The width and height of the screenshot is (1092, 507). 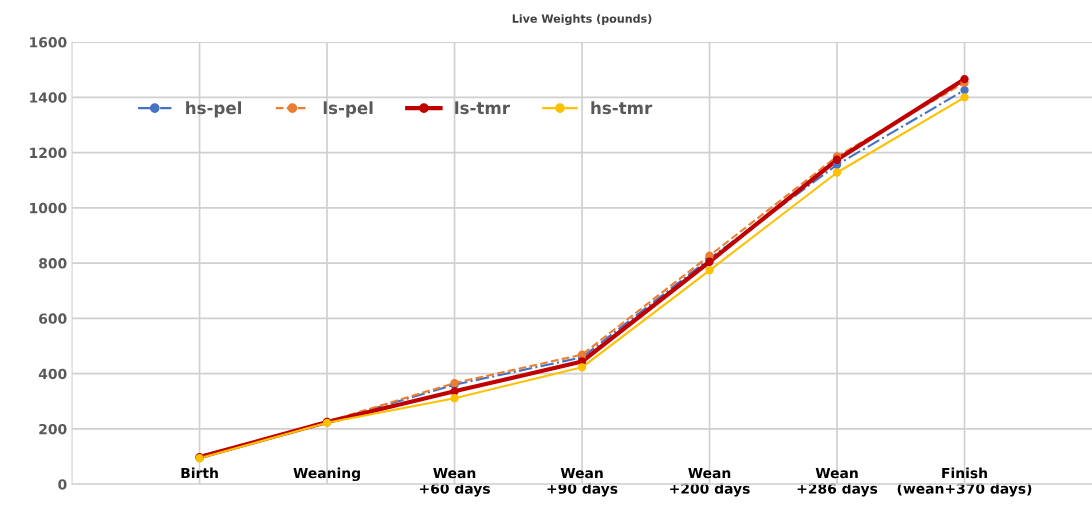 I want to click on chart-title: Live Weights (pounds), so click(x=582, y=20).